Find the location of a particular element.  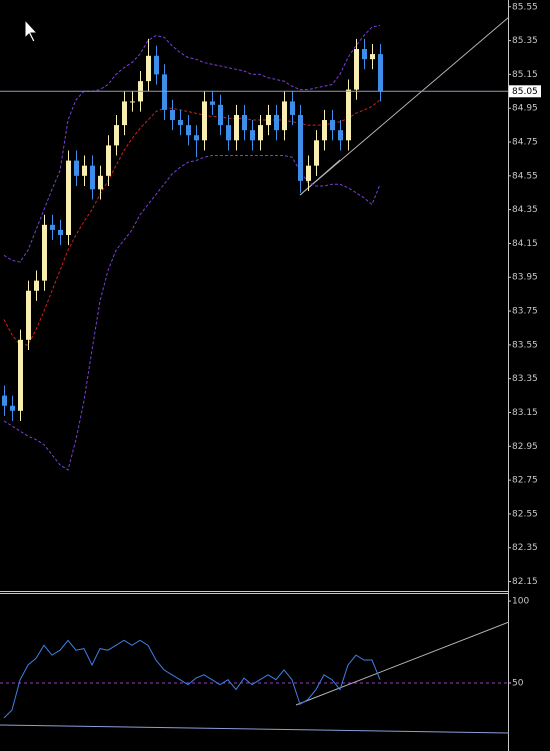

y-tick-label: 84.35 is located at coordinates (525, 210).